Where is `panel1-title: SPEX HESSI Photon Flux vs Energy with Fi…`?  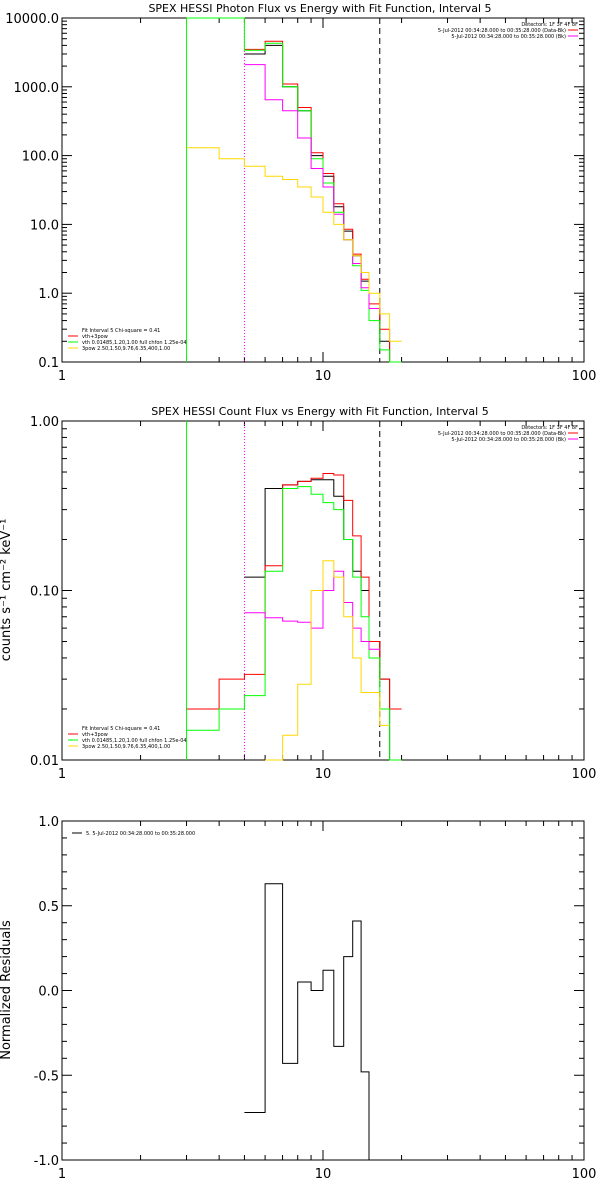 panel1-title: SPEX HESSI Photon Flux vs Energy with Fi… is located at coordinates (319, 8).